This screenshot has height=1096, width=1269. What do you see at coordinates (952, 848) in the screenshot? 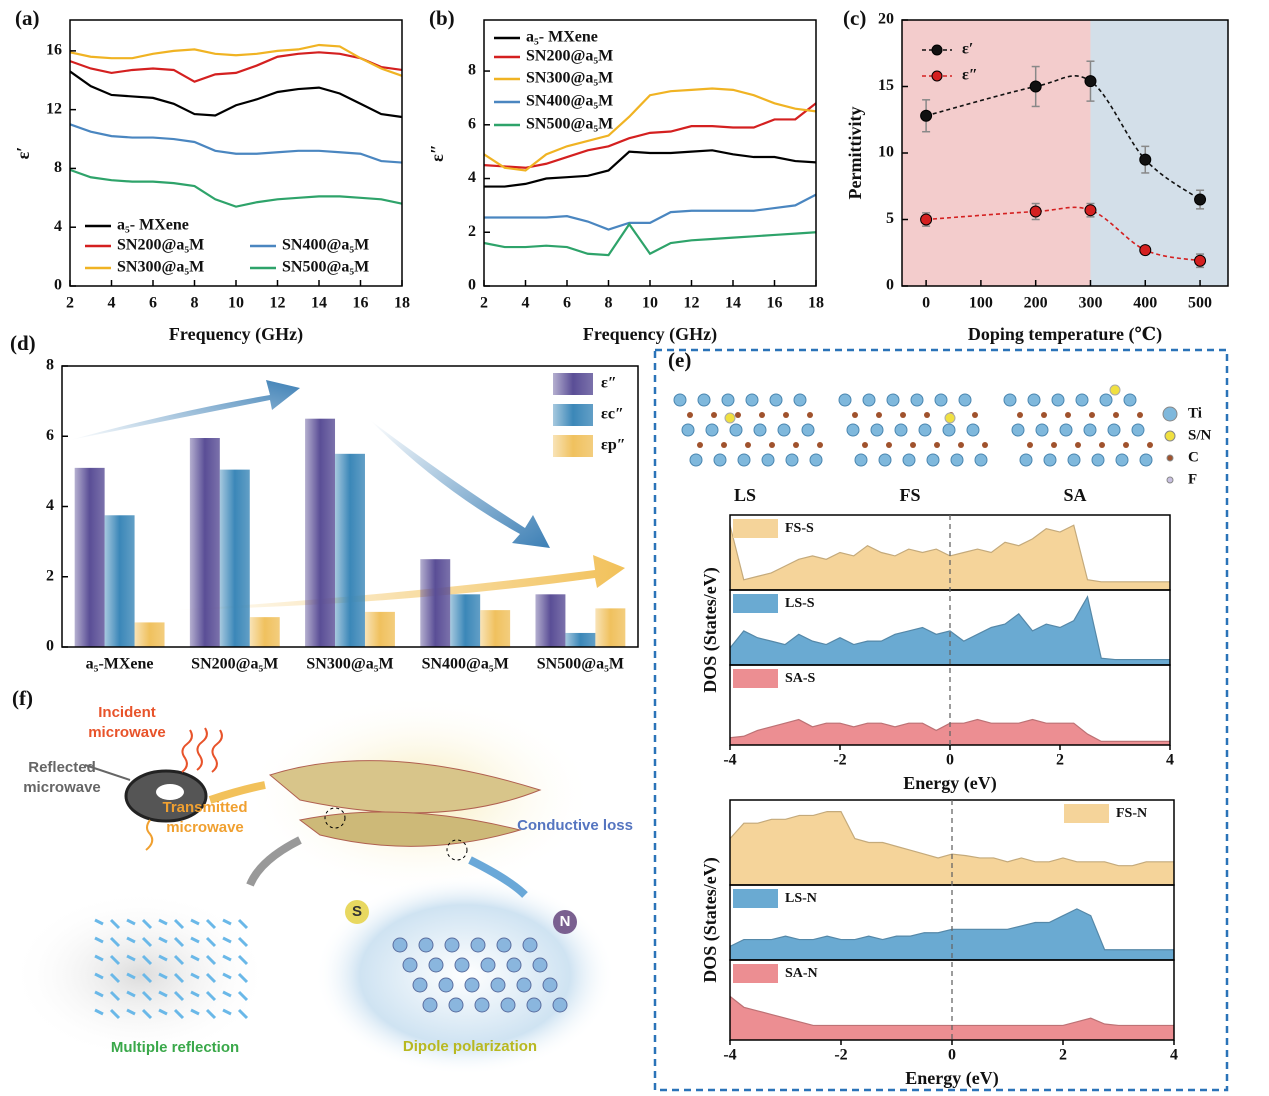
I see `area-fill` at bounding box center [952, 848].